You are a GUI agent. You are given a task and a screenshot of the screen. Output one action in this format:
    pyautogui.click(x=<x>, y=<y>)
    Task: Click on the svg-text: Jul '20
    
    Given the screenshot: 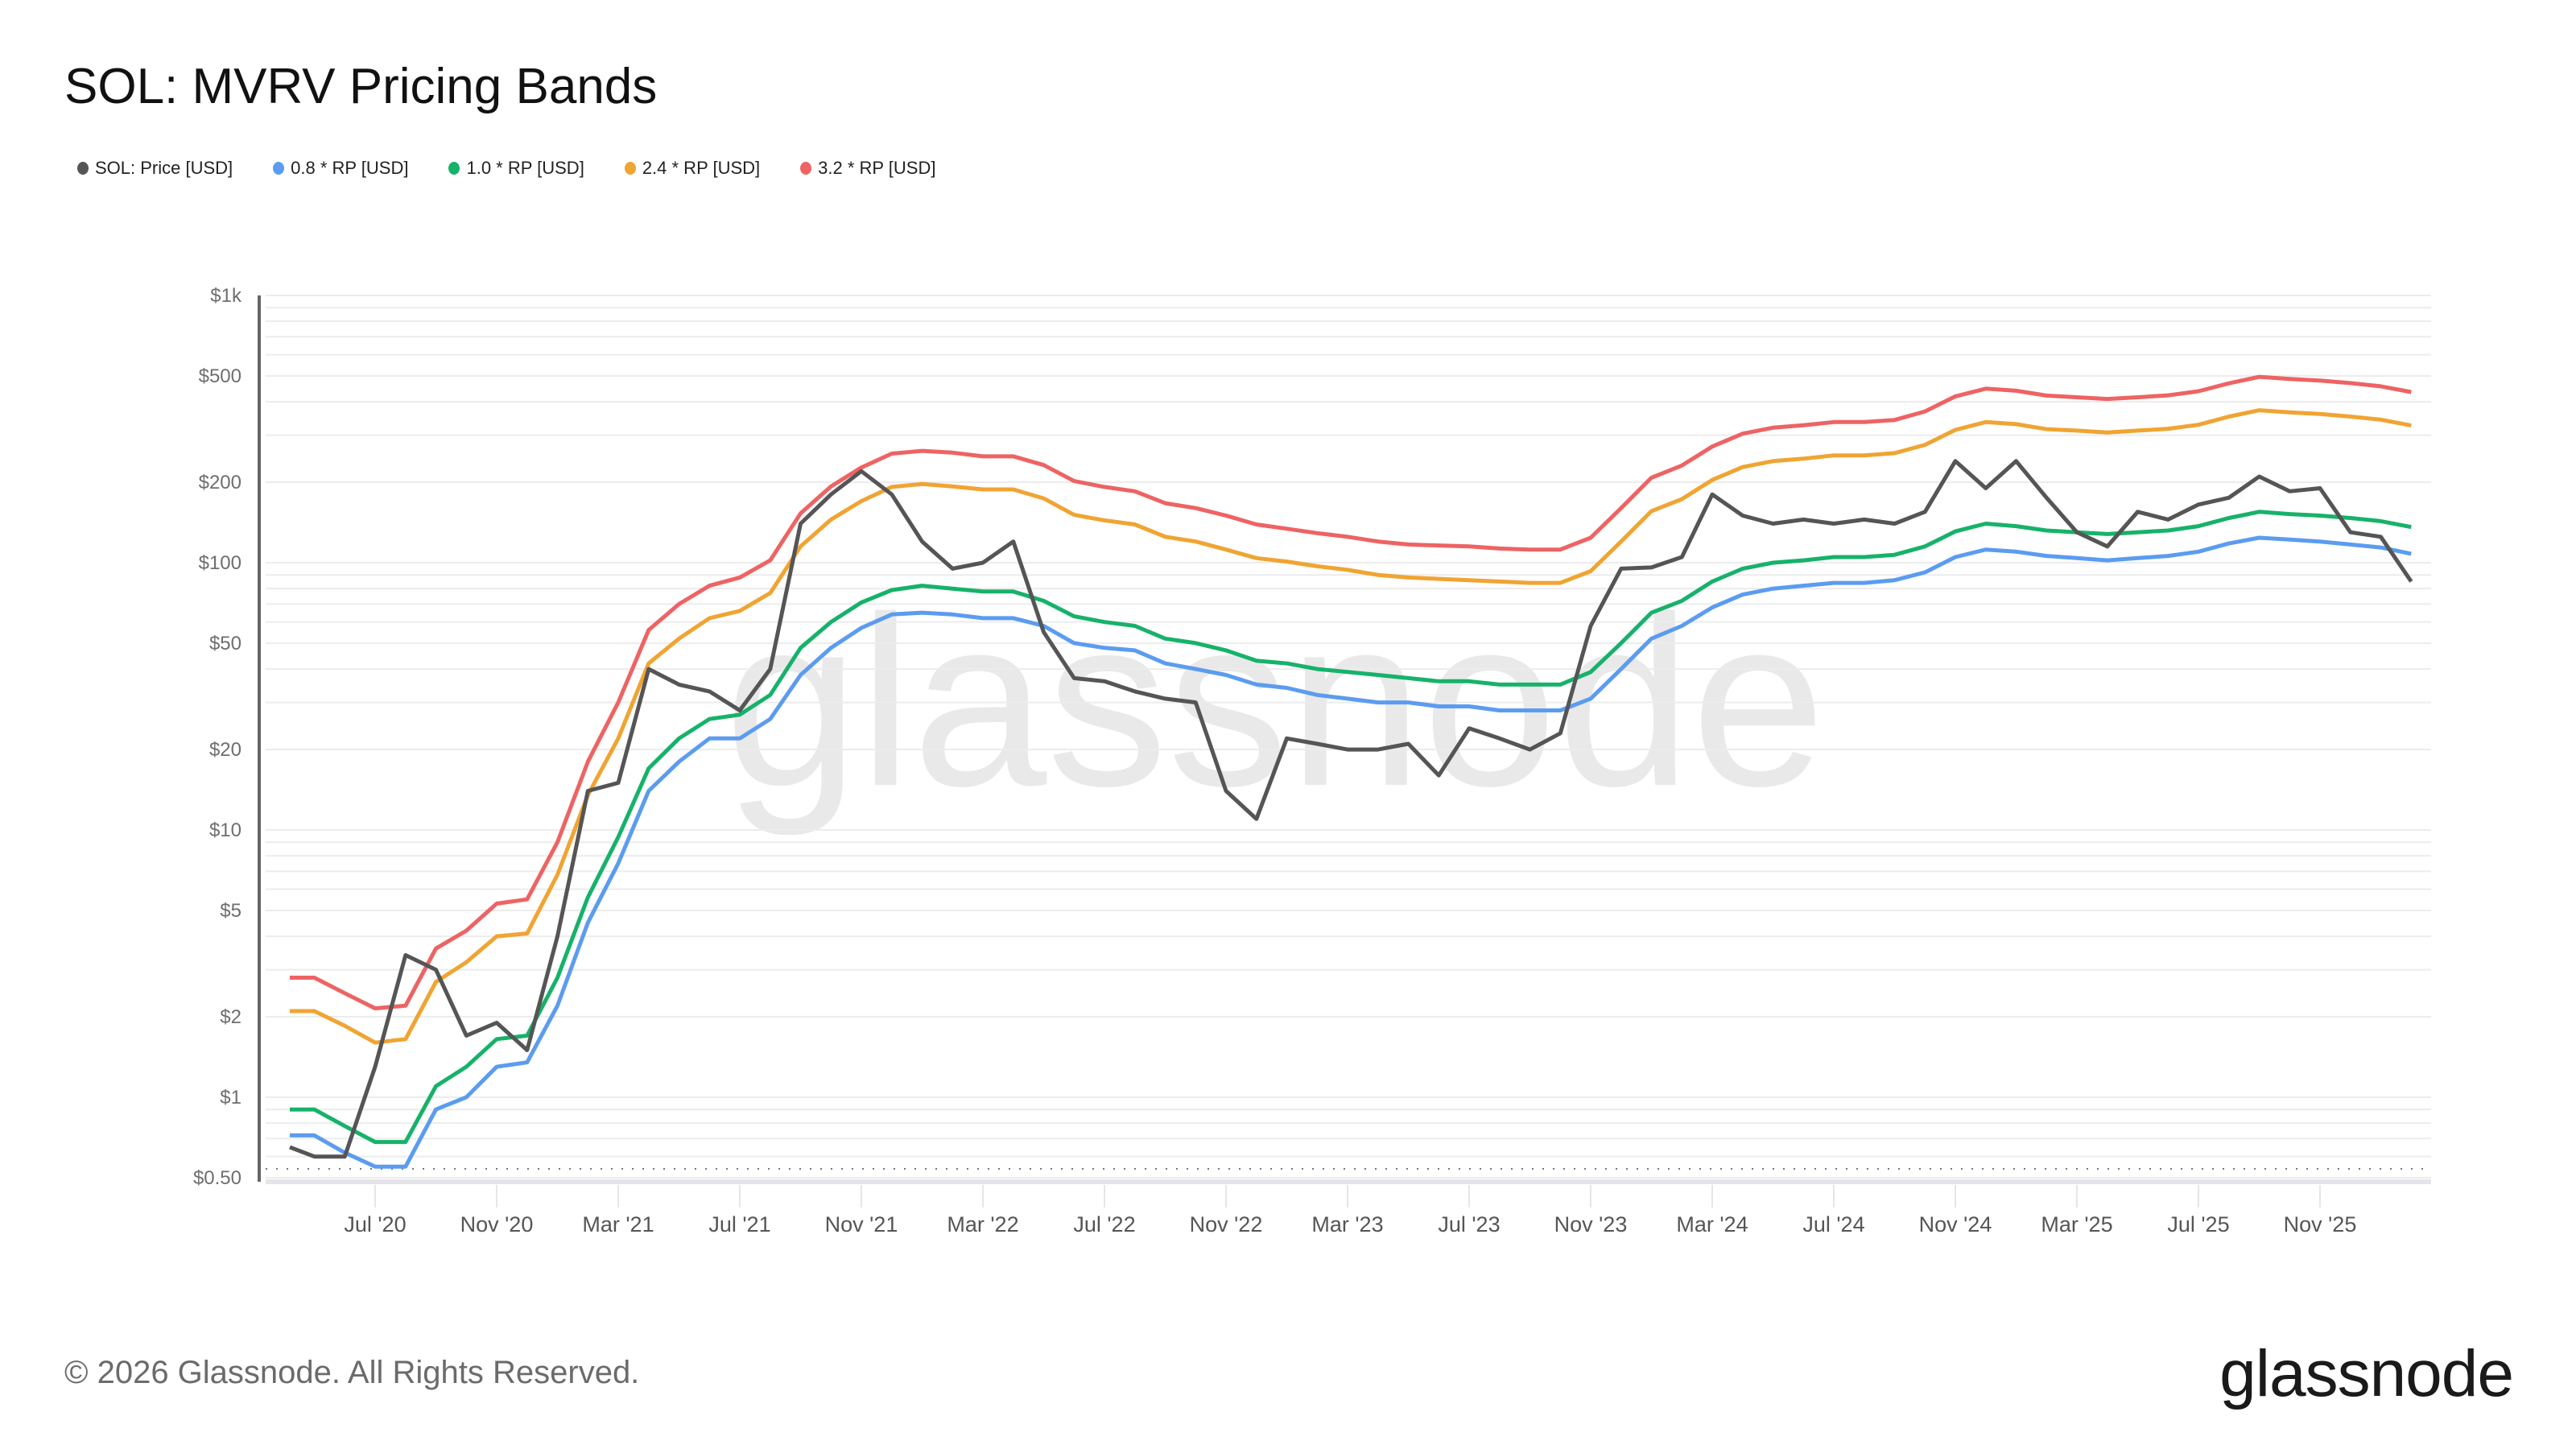 What is the action you would take?
    pyautogui.click(x=375, y=1224)
    